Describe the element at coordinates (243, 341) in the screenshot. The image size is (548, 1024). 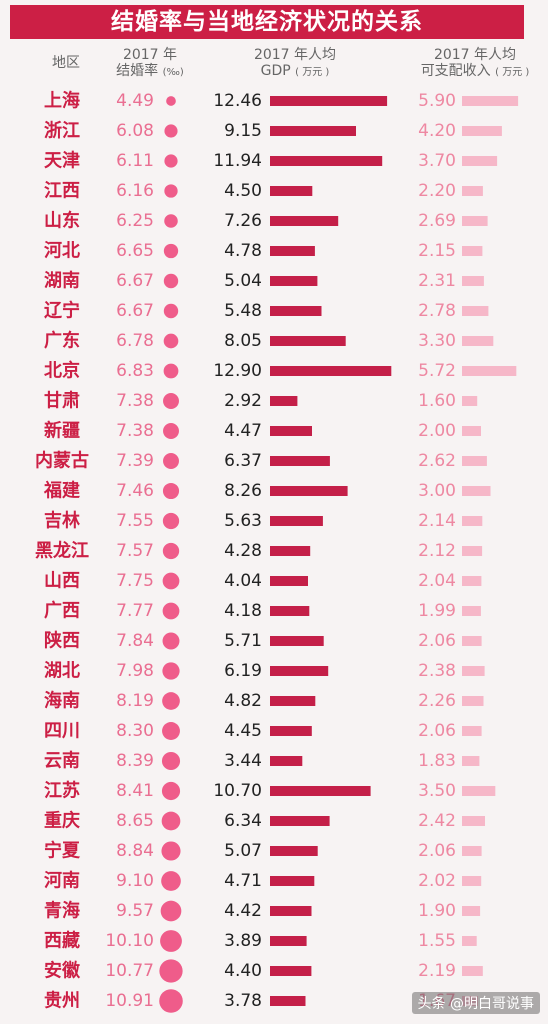
I see `gdp-value: 8.05` at that location.